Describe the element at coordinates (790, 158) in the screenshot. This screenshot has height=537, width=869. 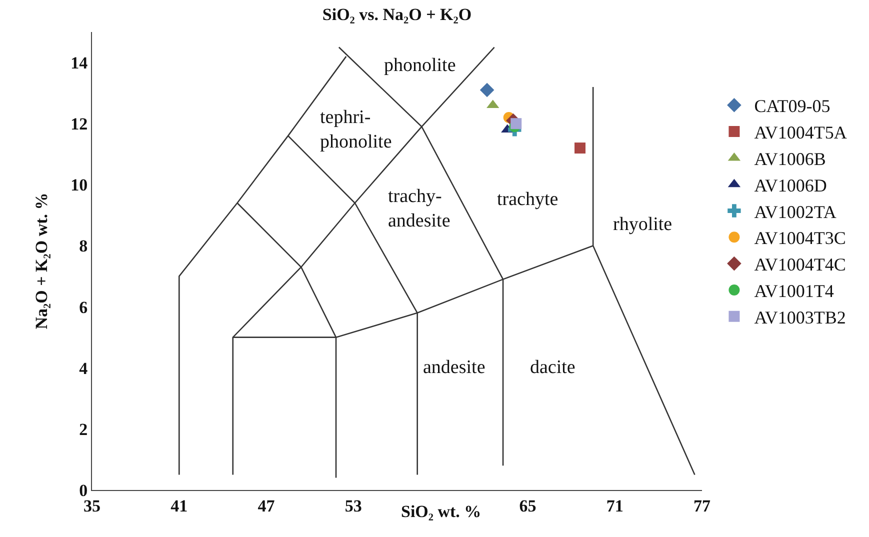
I see `legend-label: AV1006B` at that location.